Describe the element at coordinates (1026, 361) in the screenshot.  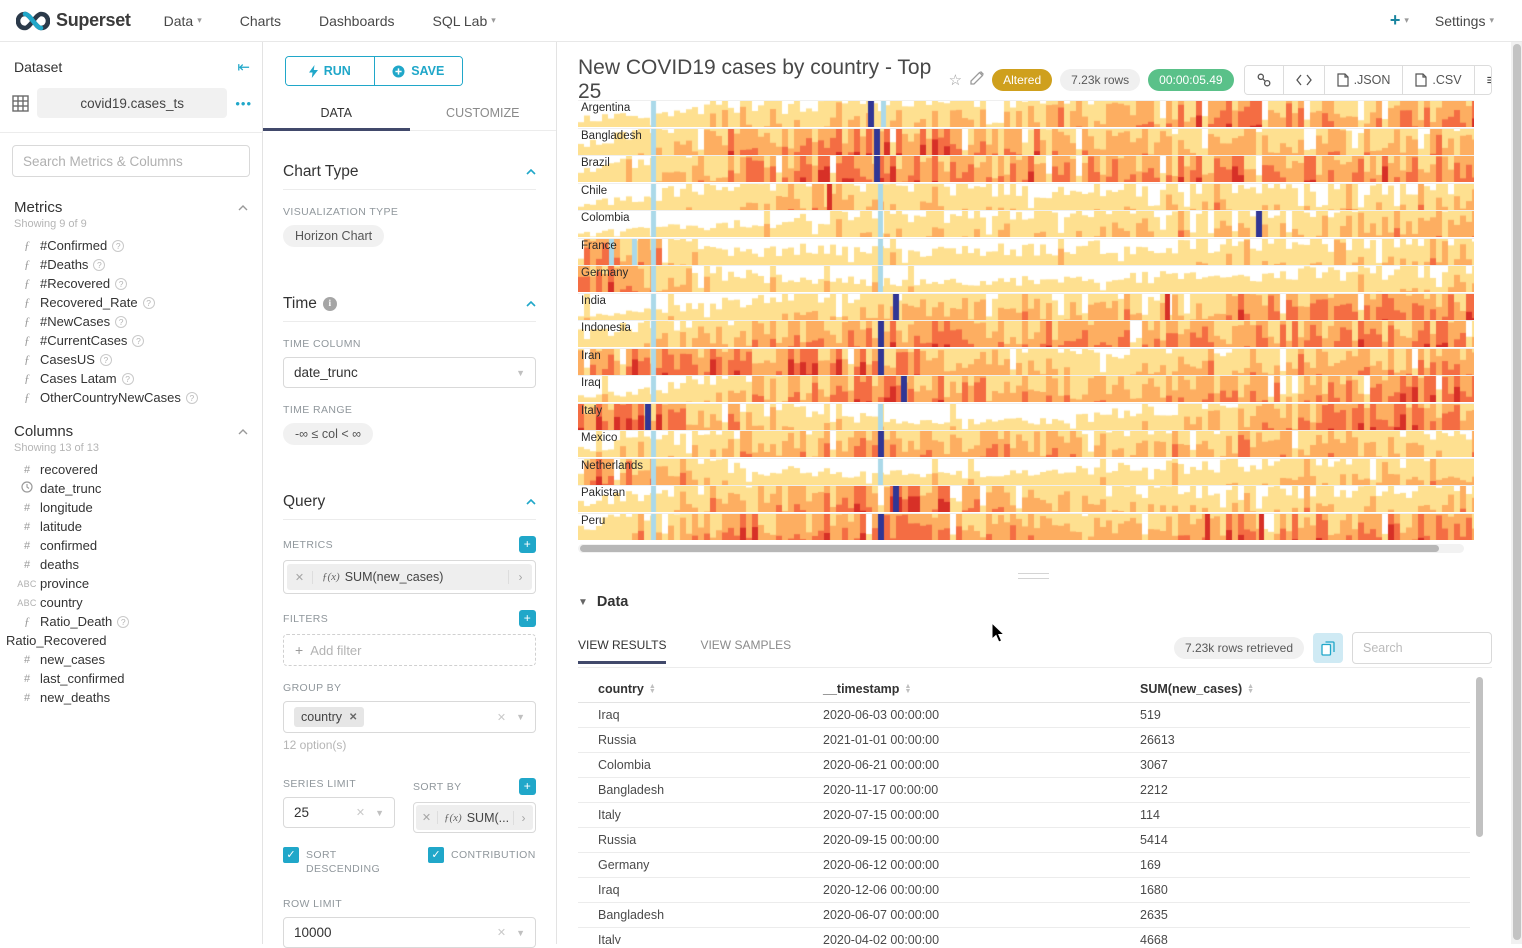
I see `horizon-row: Iran` at that location.